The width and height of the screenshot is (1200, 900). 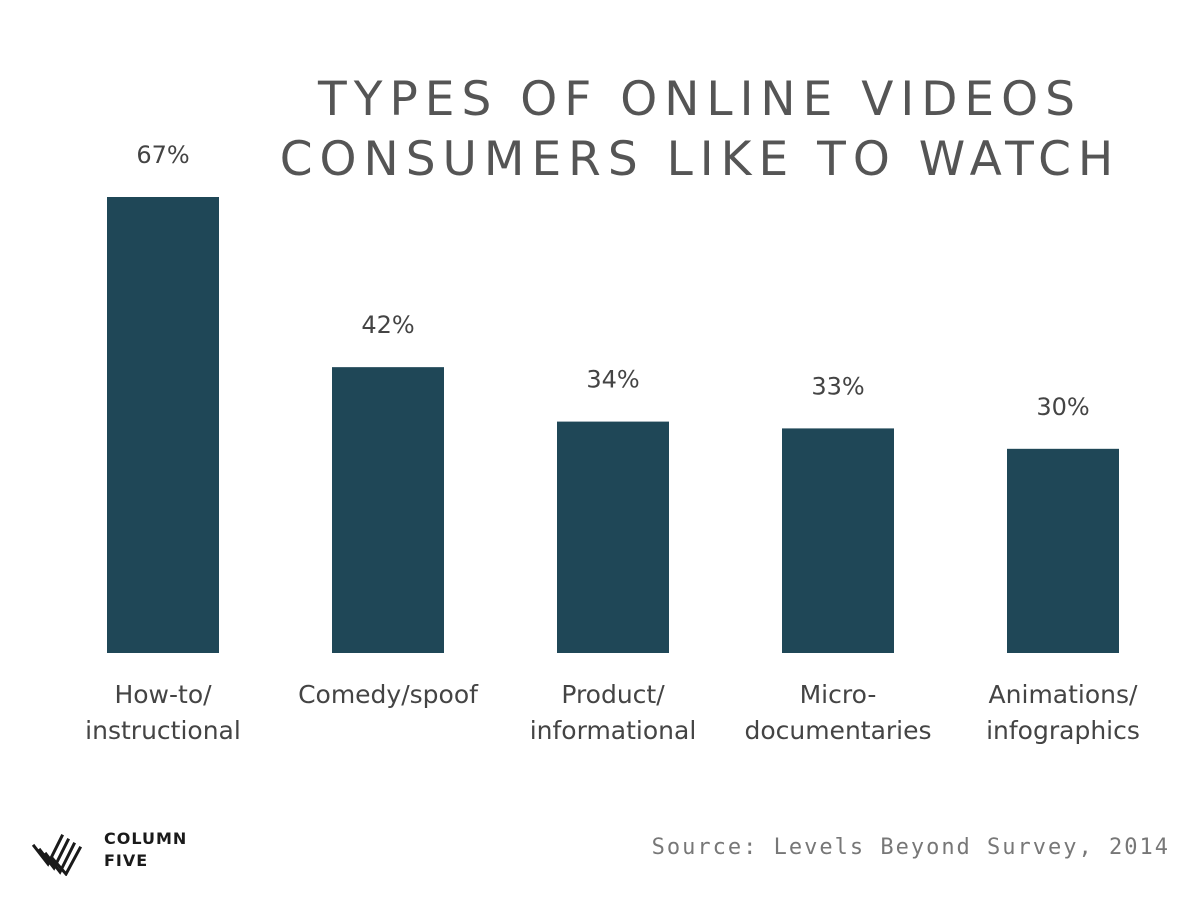 I want to click on bar-value-label-1: 42%, so click(x=387, y=325).